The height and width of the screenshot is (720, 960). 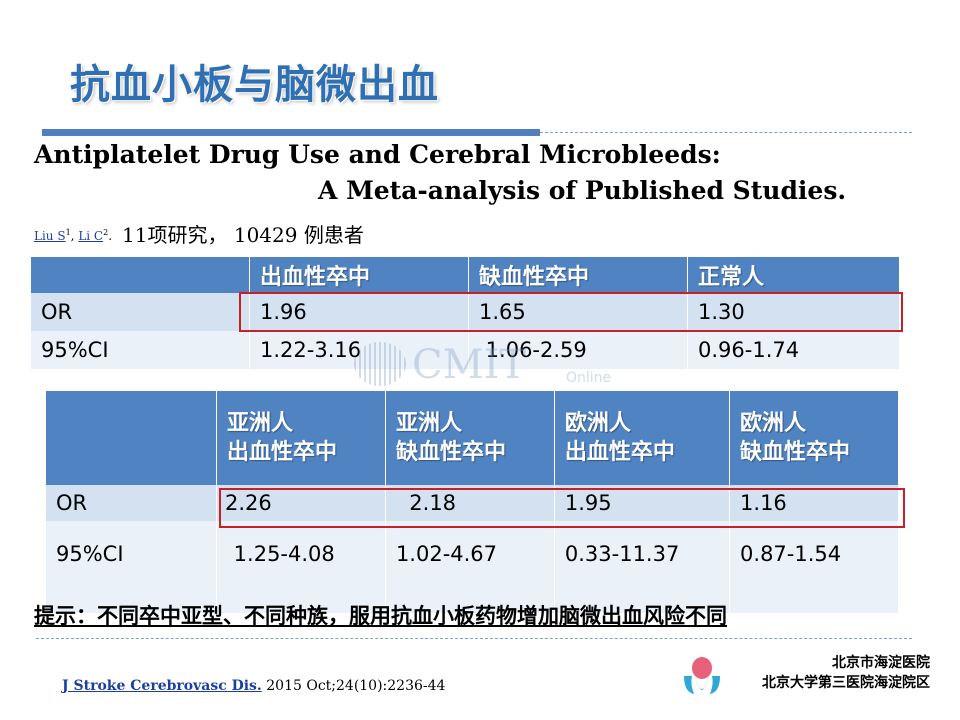 I want to click on table-cell: 1.25-4.08, so click(x=301, y=567).